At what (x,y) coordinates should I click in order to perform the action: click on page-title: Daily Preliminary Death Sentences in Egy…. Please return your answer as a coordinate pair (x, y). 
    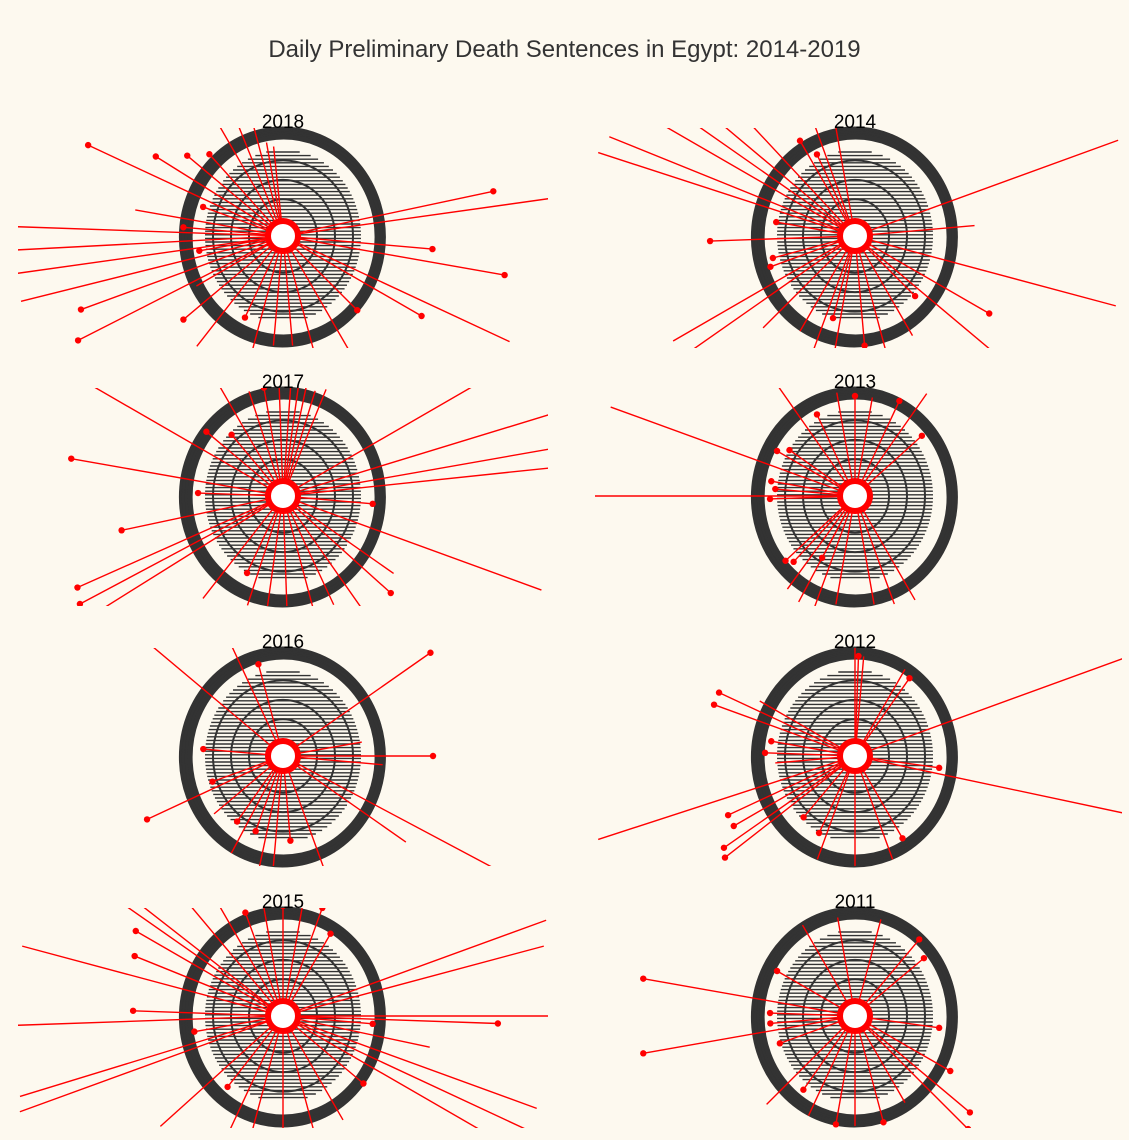
    Looking at the image, I should click on (564, 49).